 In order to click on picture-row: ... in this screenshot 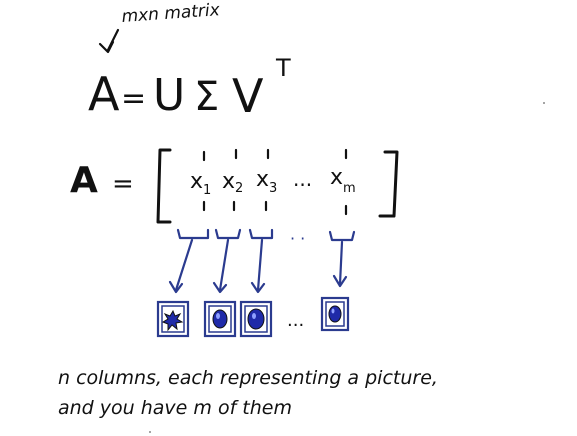, I will do `click(253, 317)`.